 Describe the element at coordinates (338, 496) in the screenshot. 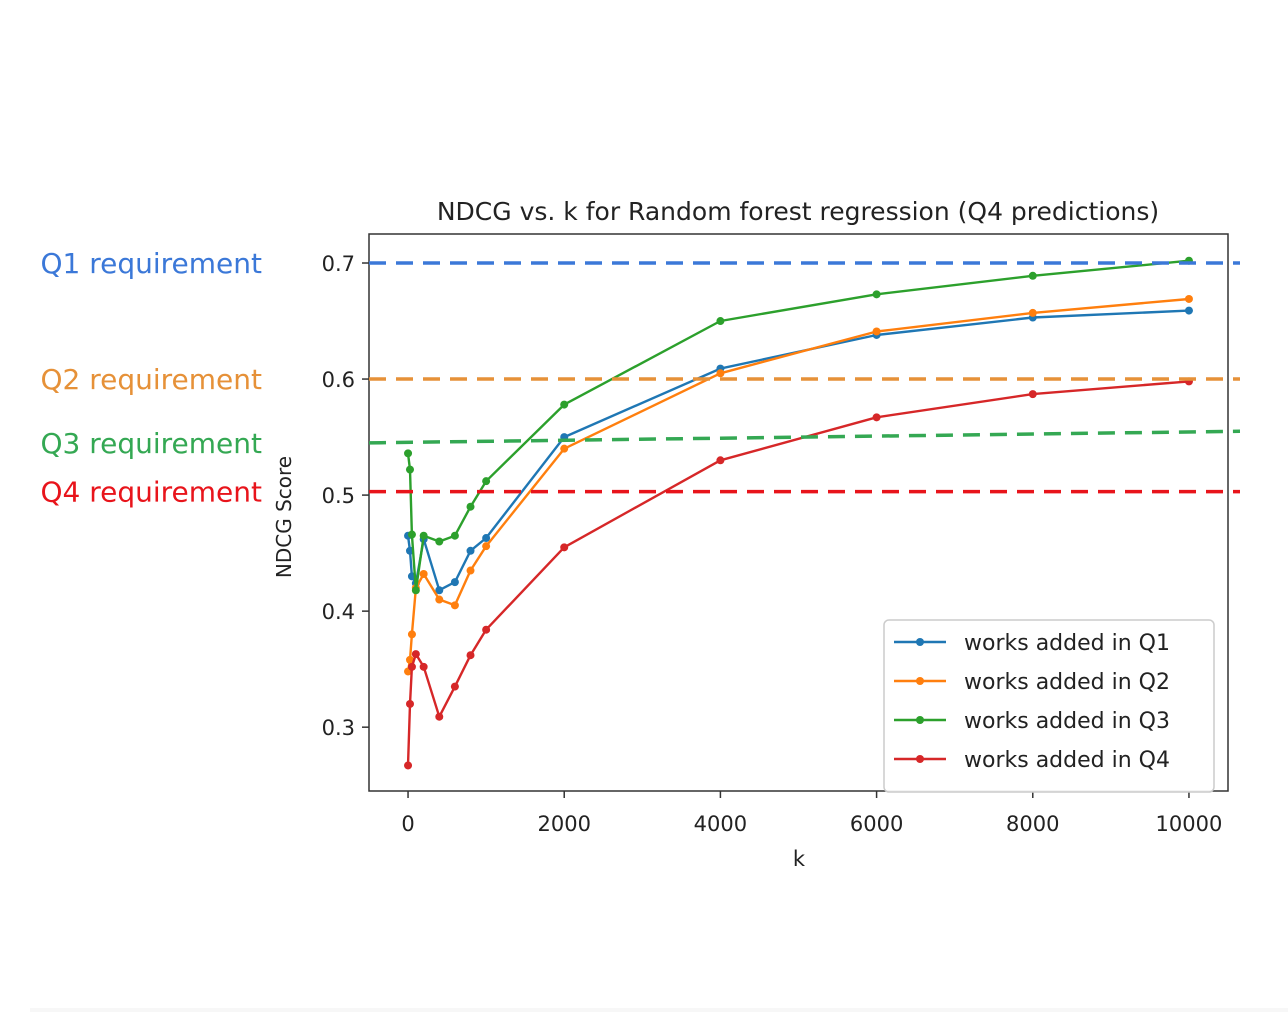

I see `y-tick-label: 0.5` at that location.